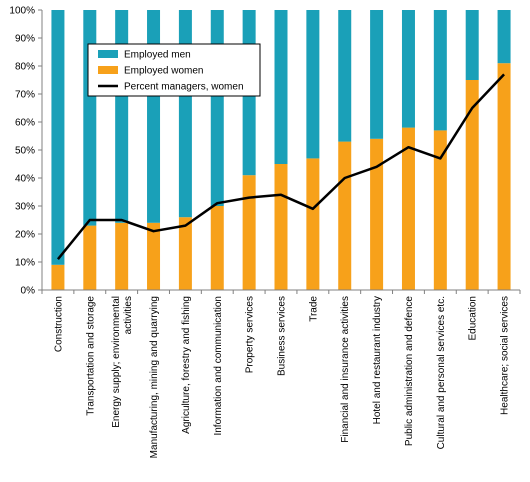 This screenshot has width=530, height=482. I want to click on svg-text: Healthcare; social services, so click(505, 355).